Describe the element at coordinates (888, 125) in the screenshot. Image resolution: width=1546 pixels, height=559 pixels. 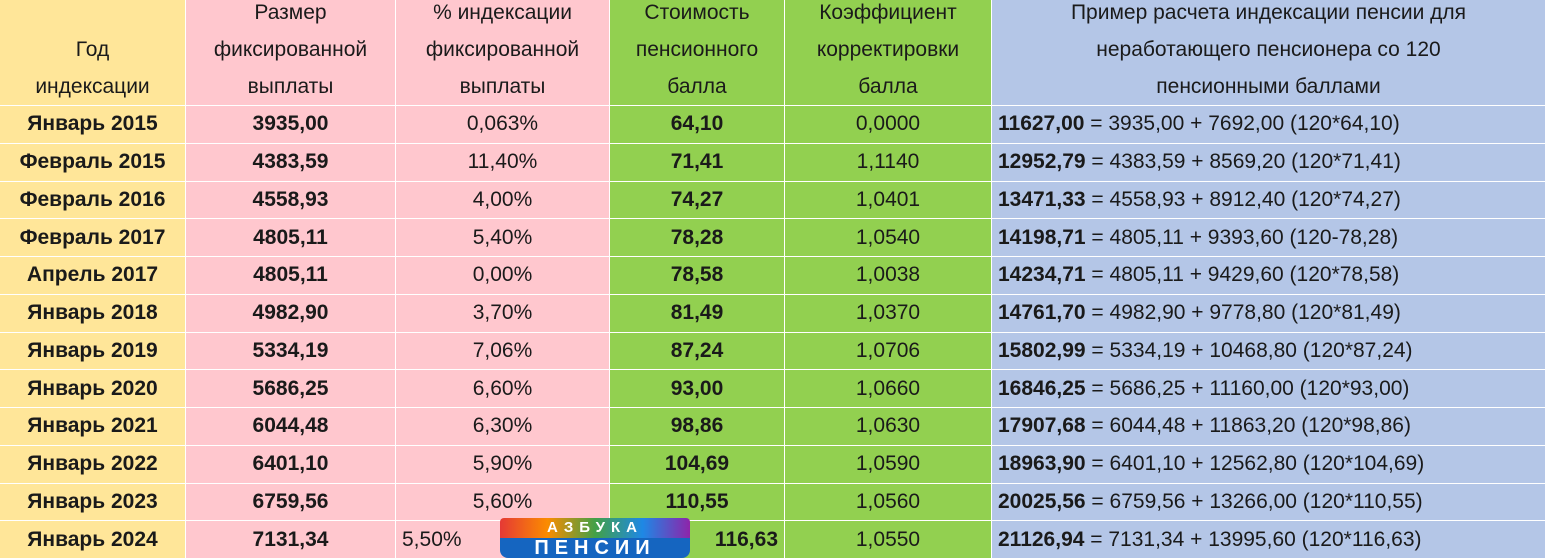
I see `cell: 0,0000` at that location.